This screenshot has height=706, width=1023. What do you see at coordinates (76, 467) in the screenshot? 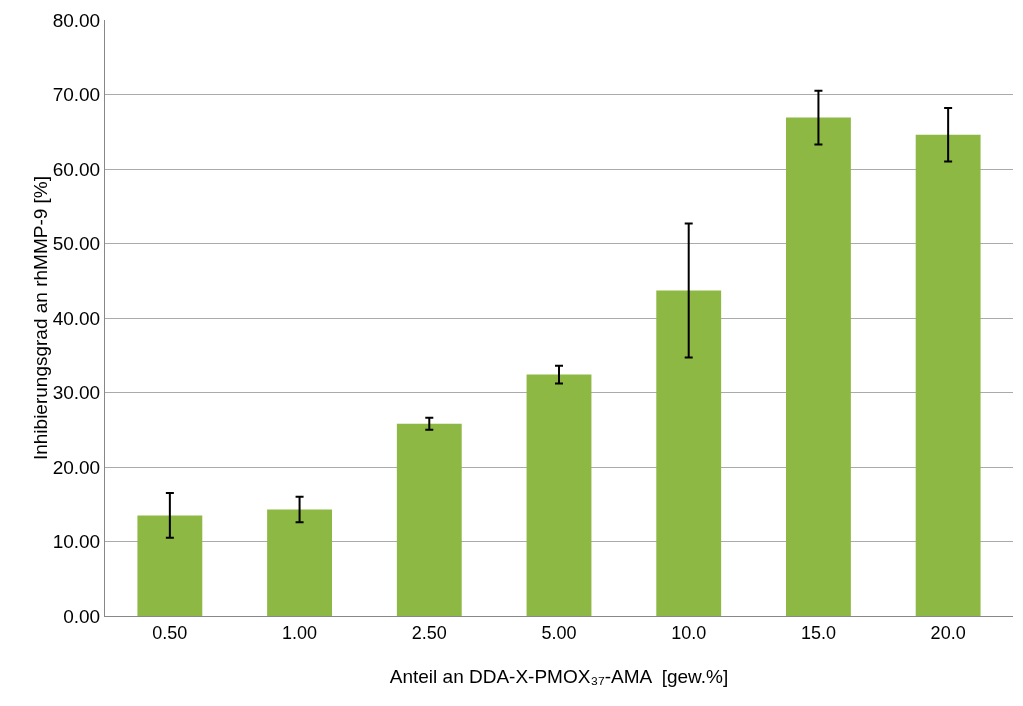
I see `y-tick-label: 20.00` at bounding box center [76, 467].